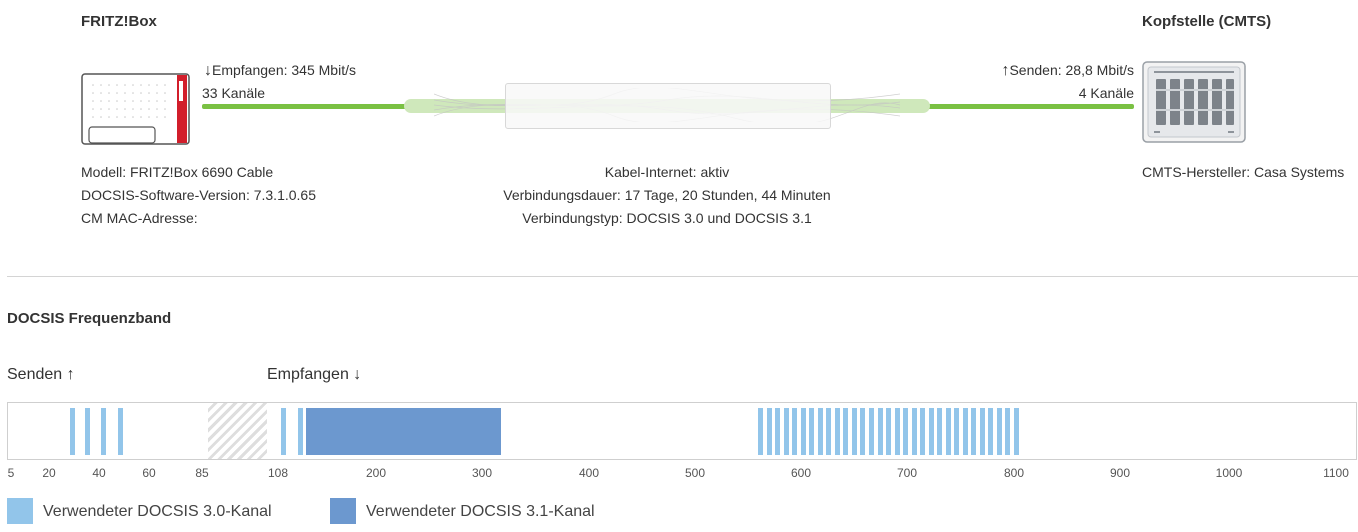  I want to click on legend-swatch-docsis31, so click(343, 511).